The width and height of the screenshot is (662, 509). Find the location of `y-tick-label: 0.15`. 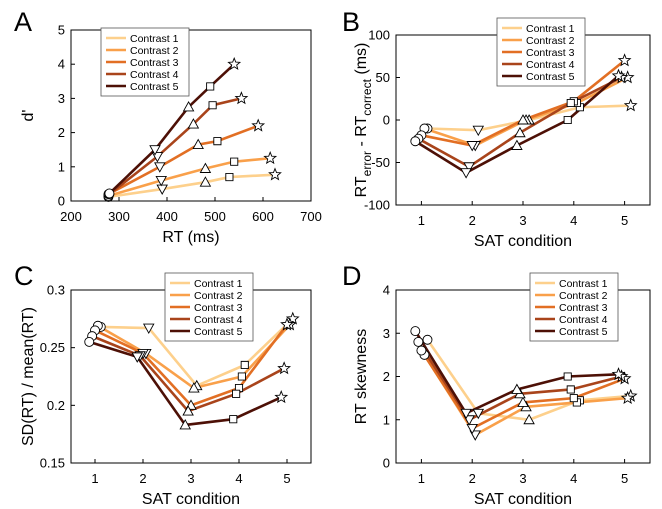

y-tick-label: 0.15 is located at coordinates (52, 463).